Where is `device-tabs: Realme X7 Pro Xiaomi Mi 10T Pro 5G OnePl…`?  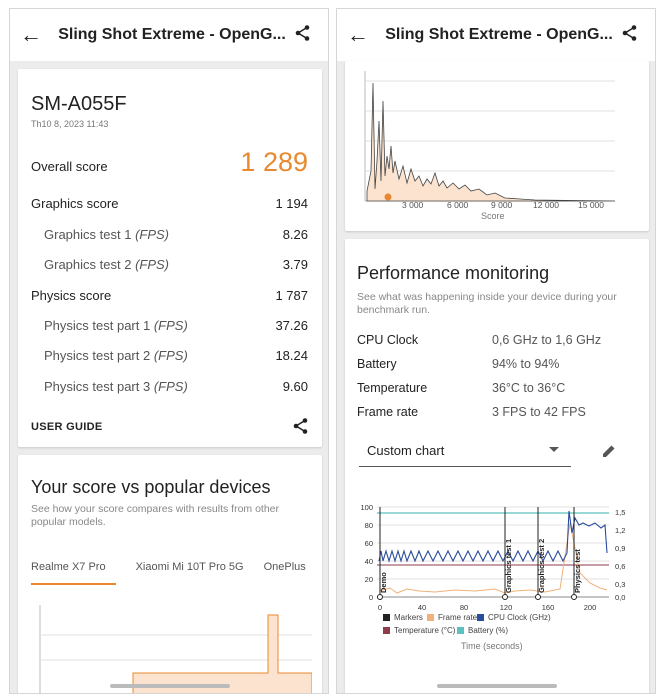 device-tabs: Realme X7 Pro Xiaomi Mi 10T Pro 5G OnePl… is located at coordinates (176, 573).